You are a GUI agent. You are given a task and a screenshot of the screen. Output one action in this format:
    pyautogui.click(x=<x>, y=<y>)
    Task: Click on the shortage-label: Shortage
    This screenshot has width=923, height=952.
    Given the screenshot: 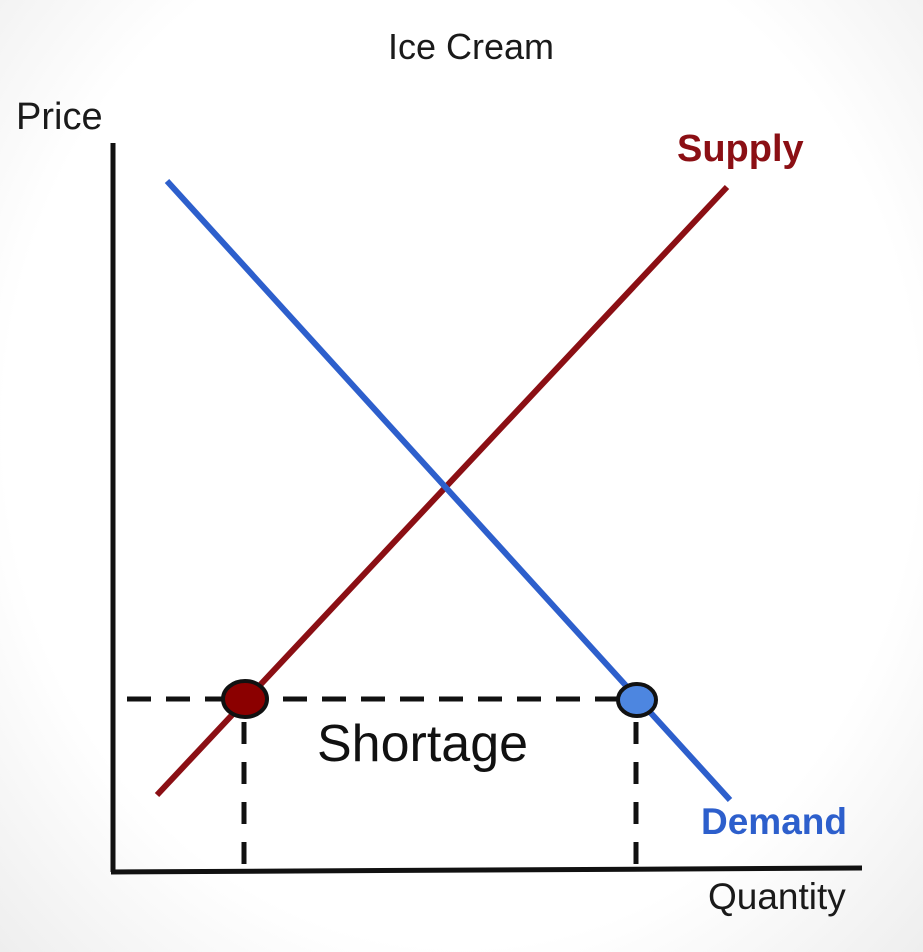 What is the action you would take?
    pyautogui.click(x=423, y=744)
    